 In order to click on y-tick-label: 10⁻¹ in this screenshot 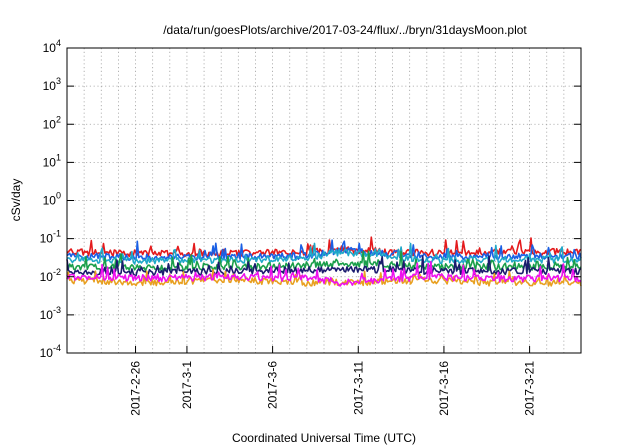, I will do `click(50, 237)`.